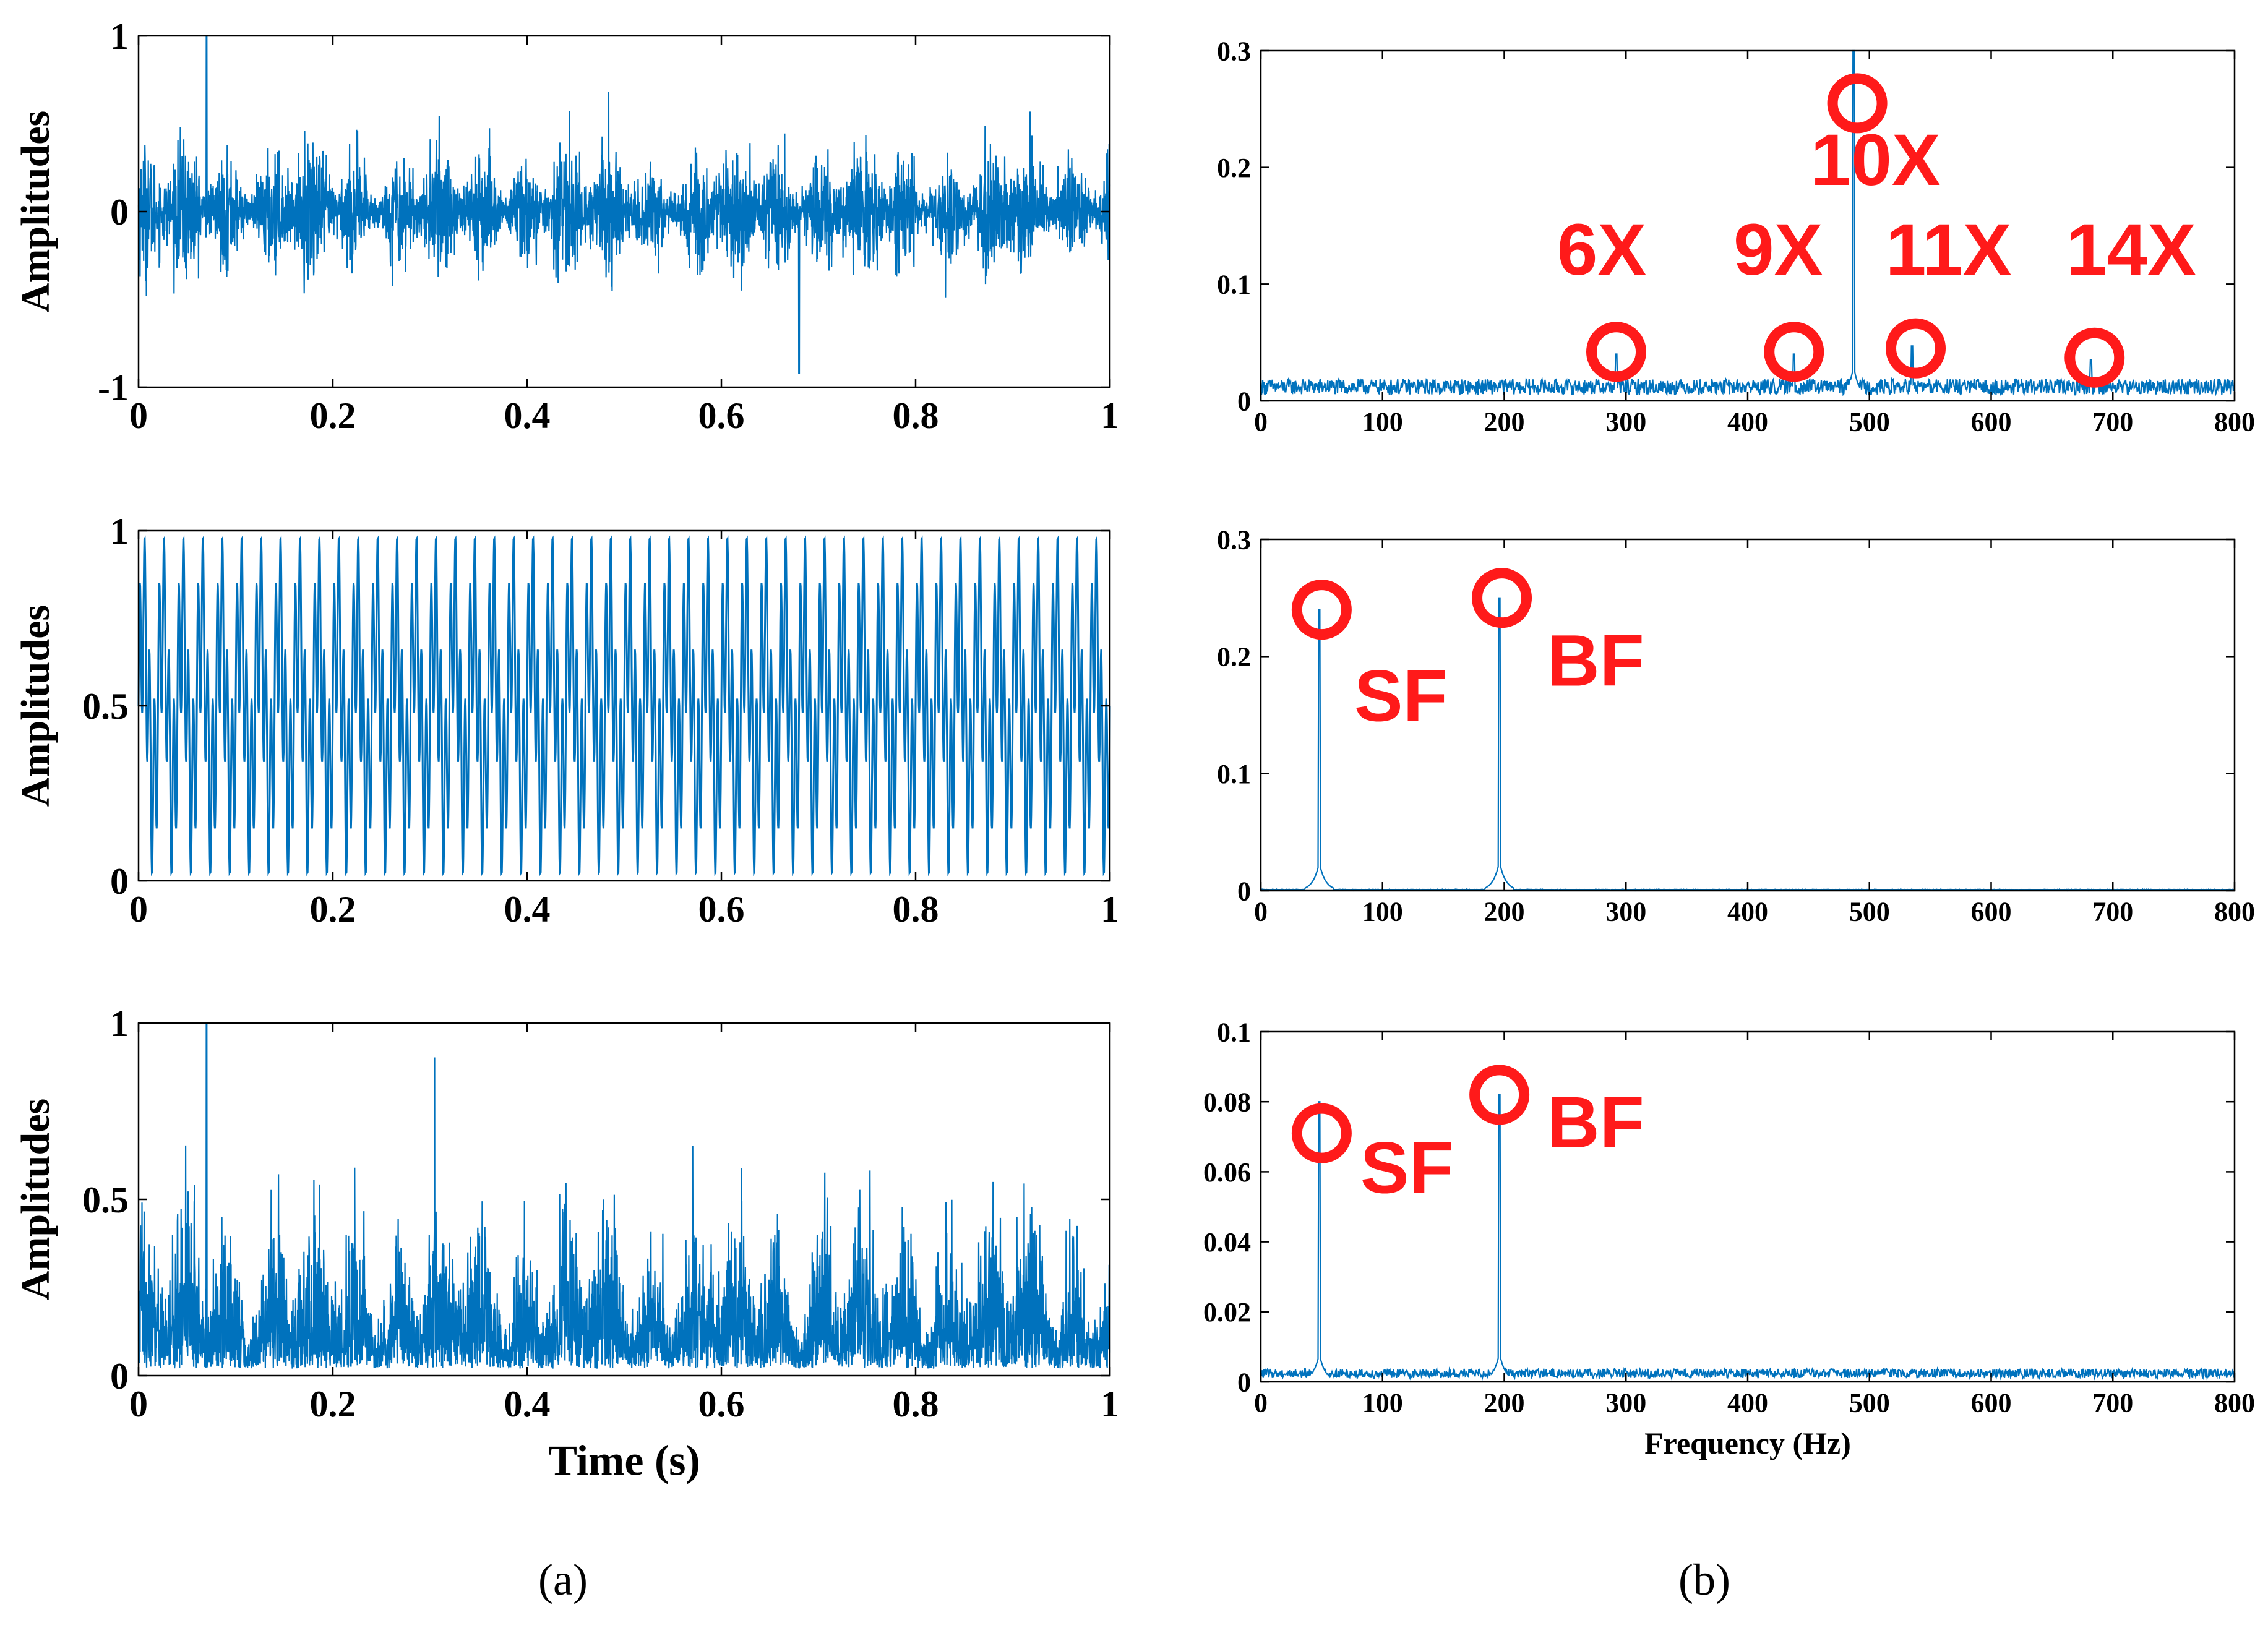  What do you see at coordinates (113, 387) in the screenshot?
I see `y-tick-label: -1` at bounding box center [113, 387].